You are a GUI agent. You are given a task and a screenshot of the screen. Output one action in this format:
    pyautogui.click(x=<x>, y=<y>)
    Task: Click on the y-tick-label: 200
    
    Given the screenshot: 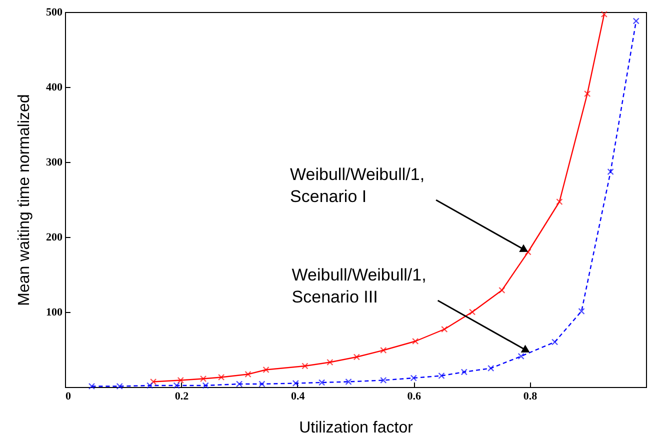 What is the action you would take?
    pyautogui.click(x=54, y=238)
    